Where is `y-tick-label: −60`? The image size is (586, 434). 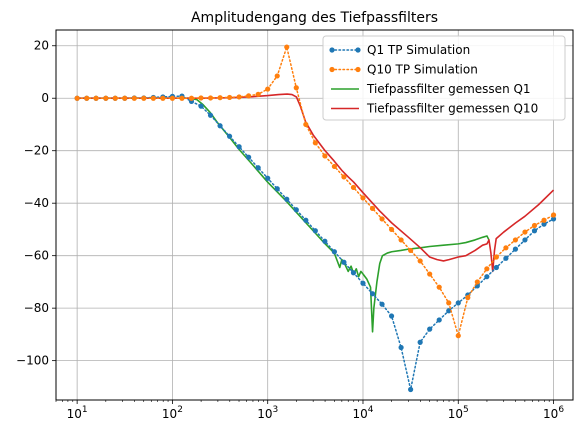
y-tick-label: −60 is located at coordinates (36, 256).